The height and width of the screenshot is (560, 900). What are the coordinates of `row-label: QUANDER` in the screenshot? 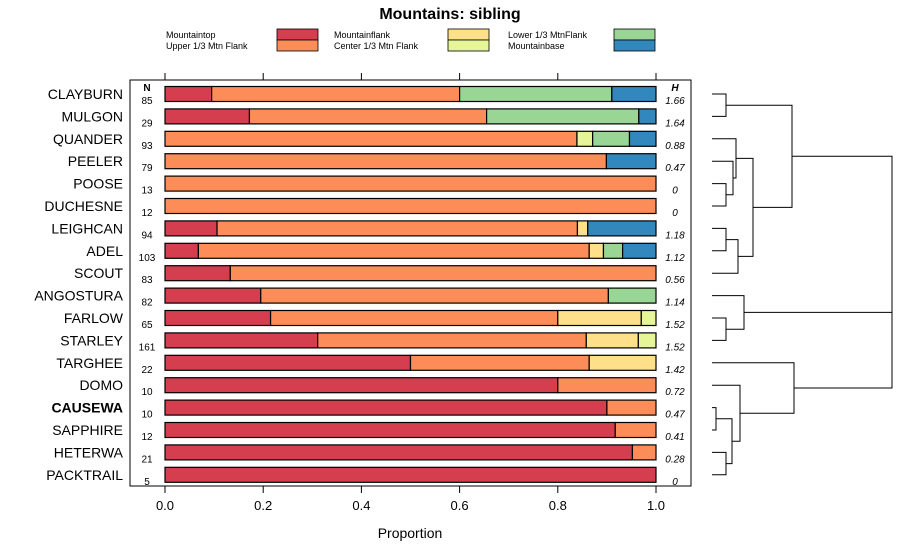 It's located at (88, 139).